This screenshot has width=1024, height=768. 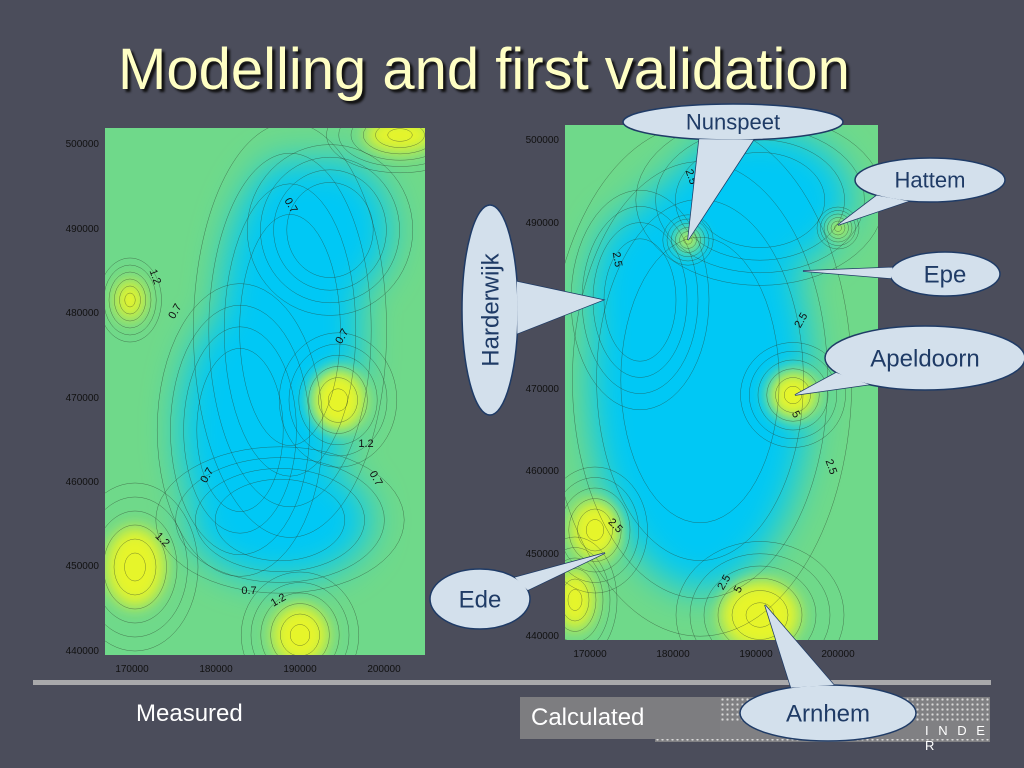 What do you see at coordinates (756, 654) in the screenshot?
I see `x-tick-label: 190000` at bounding box center [756, 654].